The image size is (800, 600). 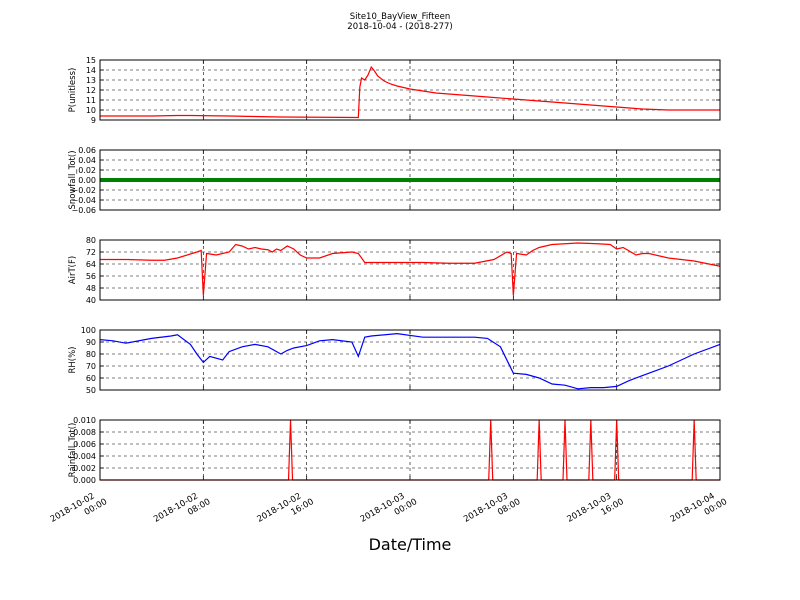 What do you see at coordinates (87, 180) in the screenshot?
I see `y-tick-label: 0.00` at bounding box center [87, 180].